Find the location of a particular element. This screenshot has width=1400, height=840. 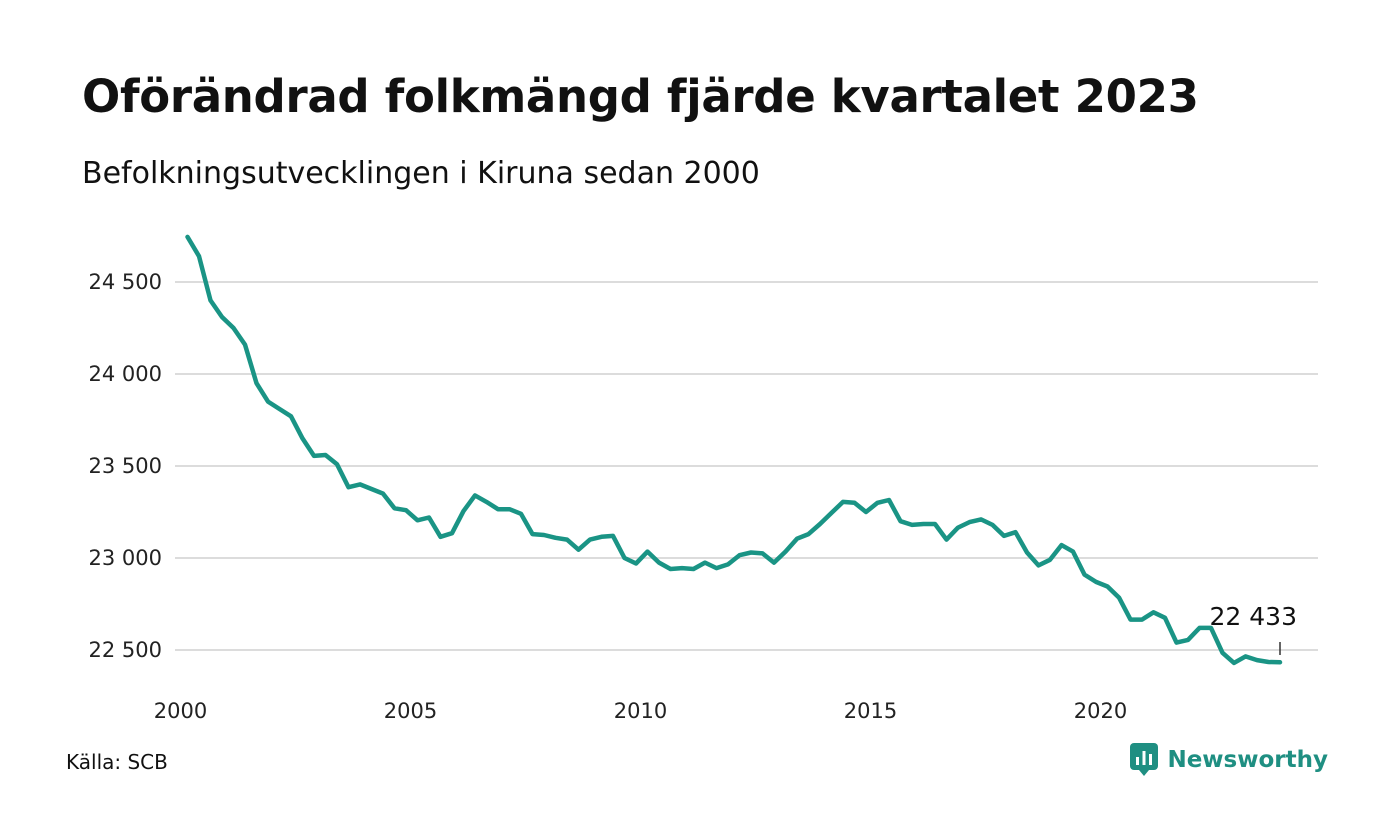

y-tick-label: 23 000 is located at coordinates (125, 558).